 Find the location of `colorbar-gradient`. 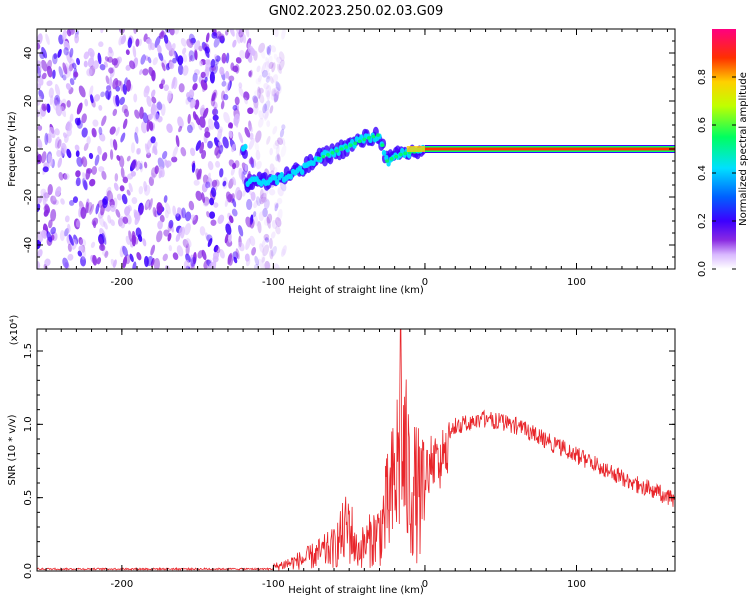

colorbar-gradient is located at coordinates (724, 149).